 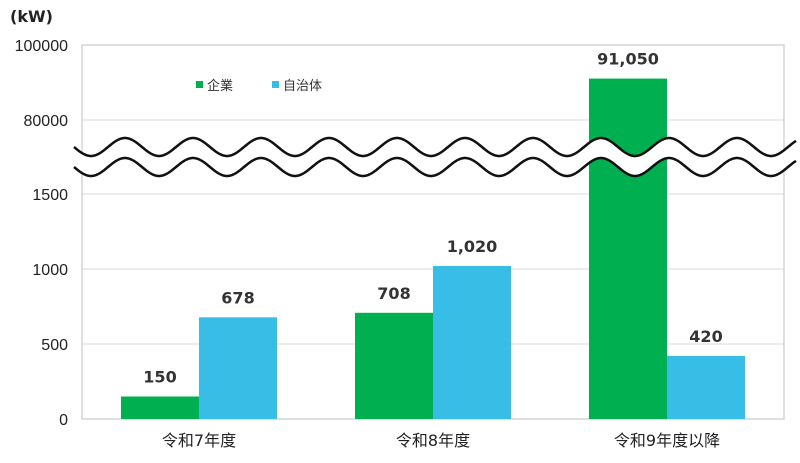 What do you see at coordinates (433, 440) in the screenshot?
I see `x-tick-label: 令和8年度` at bounding box center [433, 440].